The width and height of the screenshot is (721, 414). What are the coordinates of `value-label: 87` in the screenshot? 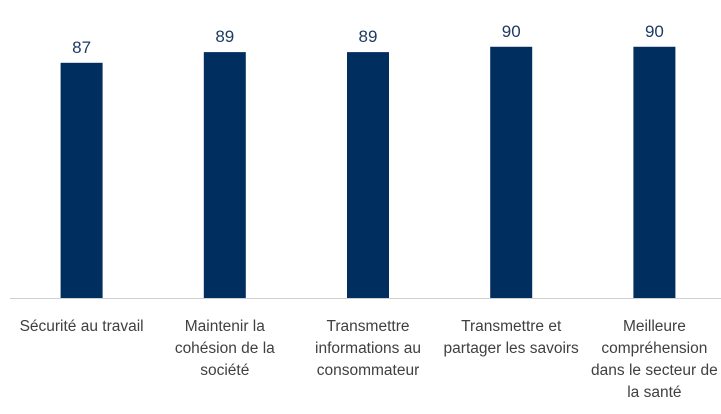 It's located at (81, 47).